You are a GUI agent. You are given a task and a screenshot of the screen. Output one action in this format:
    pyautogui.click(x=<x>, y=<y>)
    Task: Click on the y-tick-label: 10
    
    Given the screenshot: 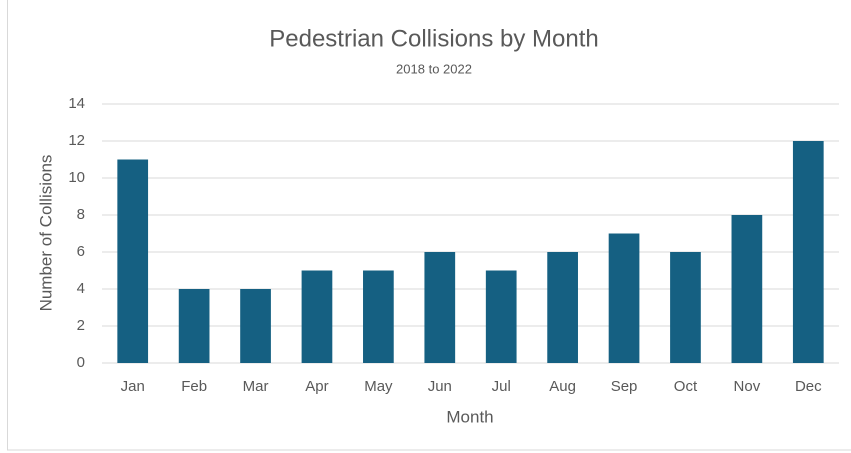 What is the action you would take?
    pyautogui.click(x=76, y=177)
    